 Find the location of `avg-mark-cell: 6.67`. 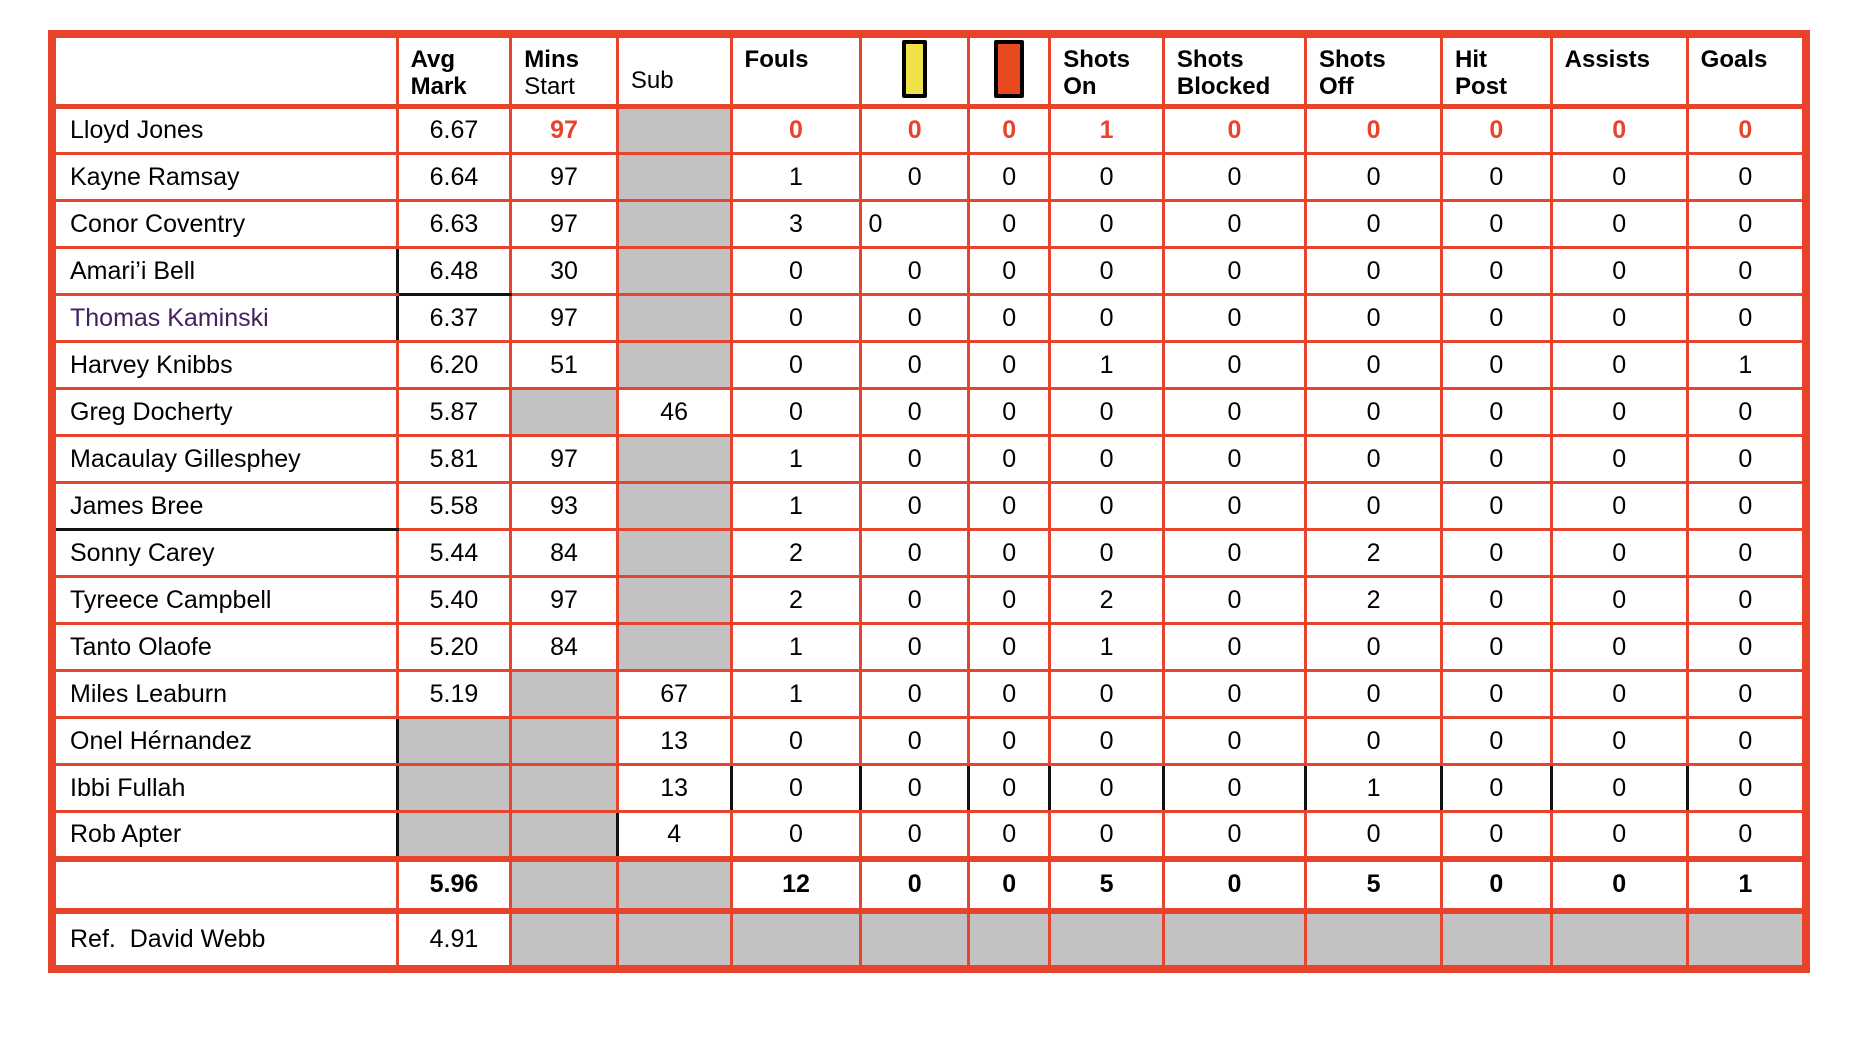

avg-mark-cell: 6.67 is located at coordinates (454, 130).